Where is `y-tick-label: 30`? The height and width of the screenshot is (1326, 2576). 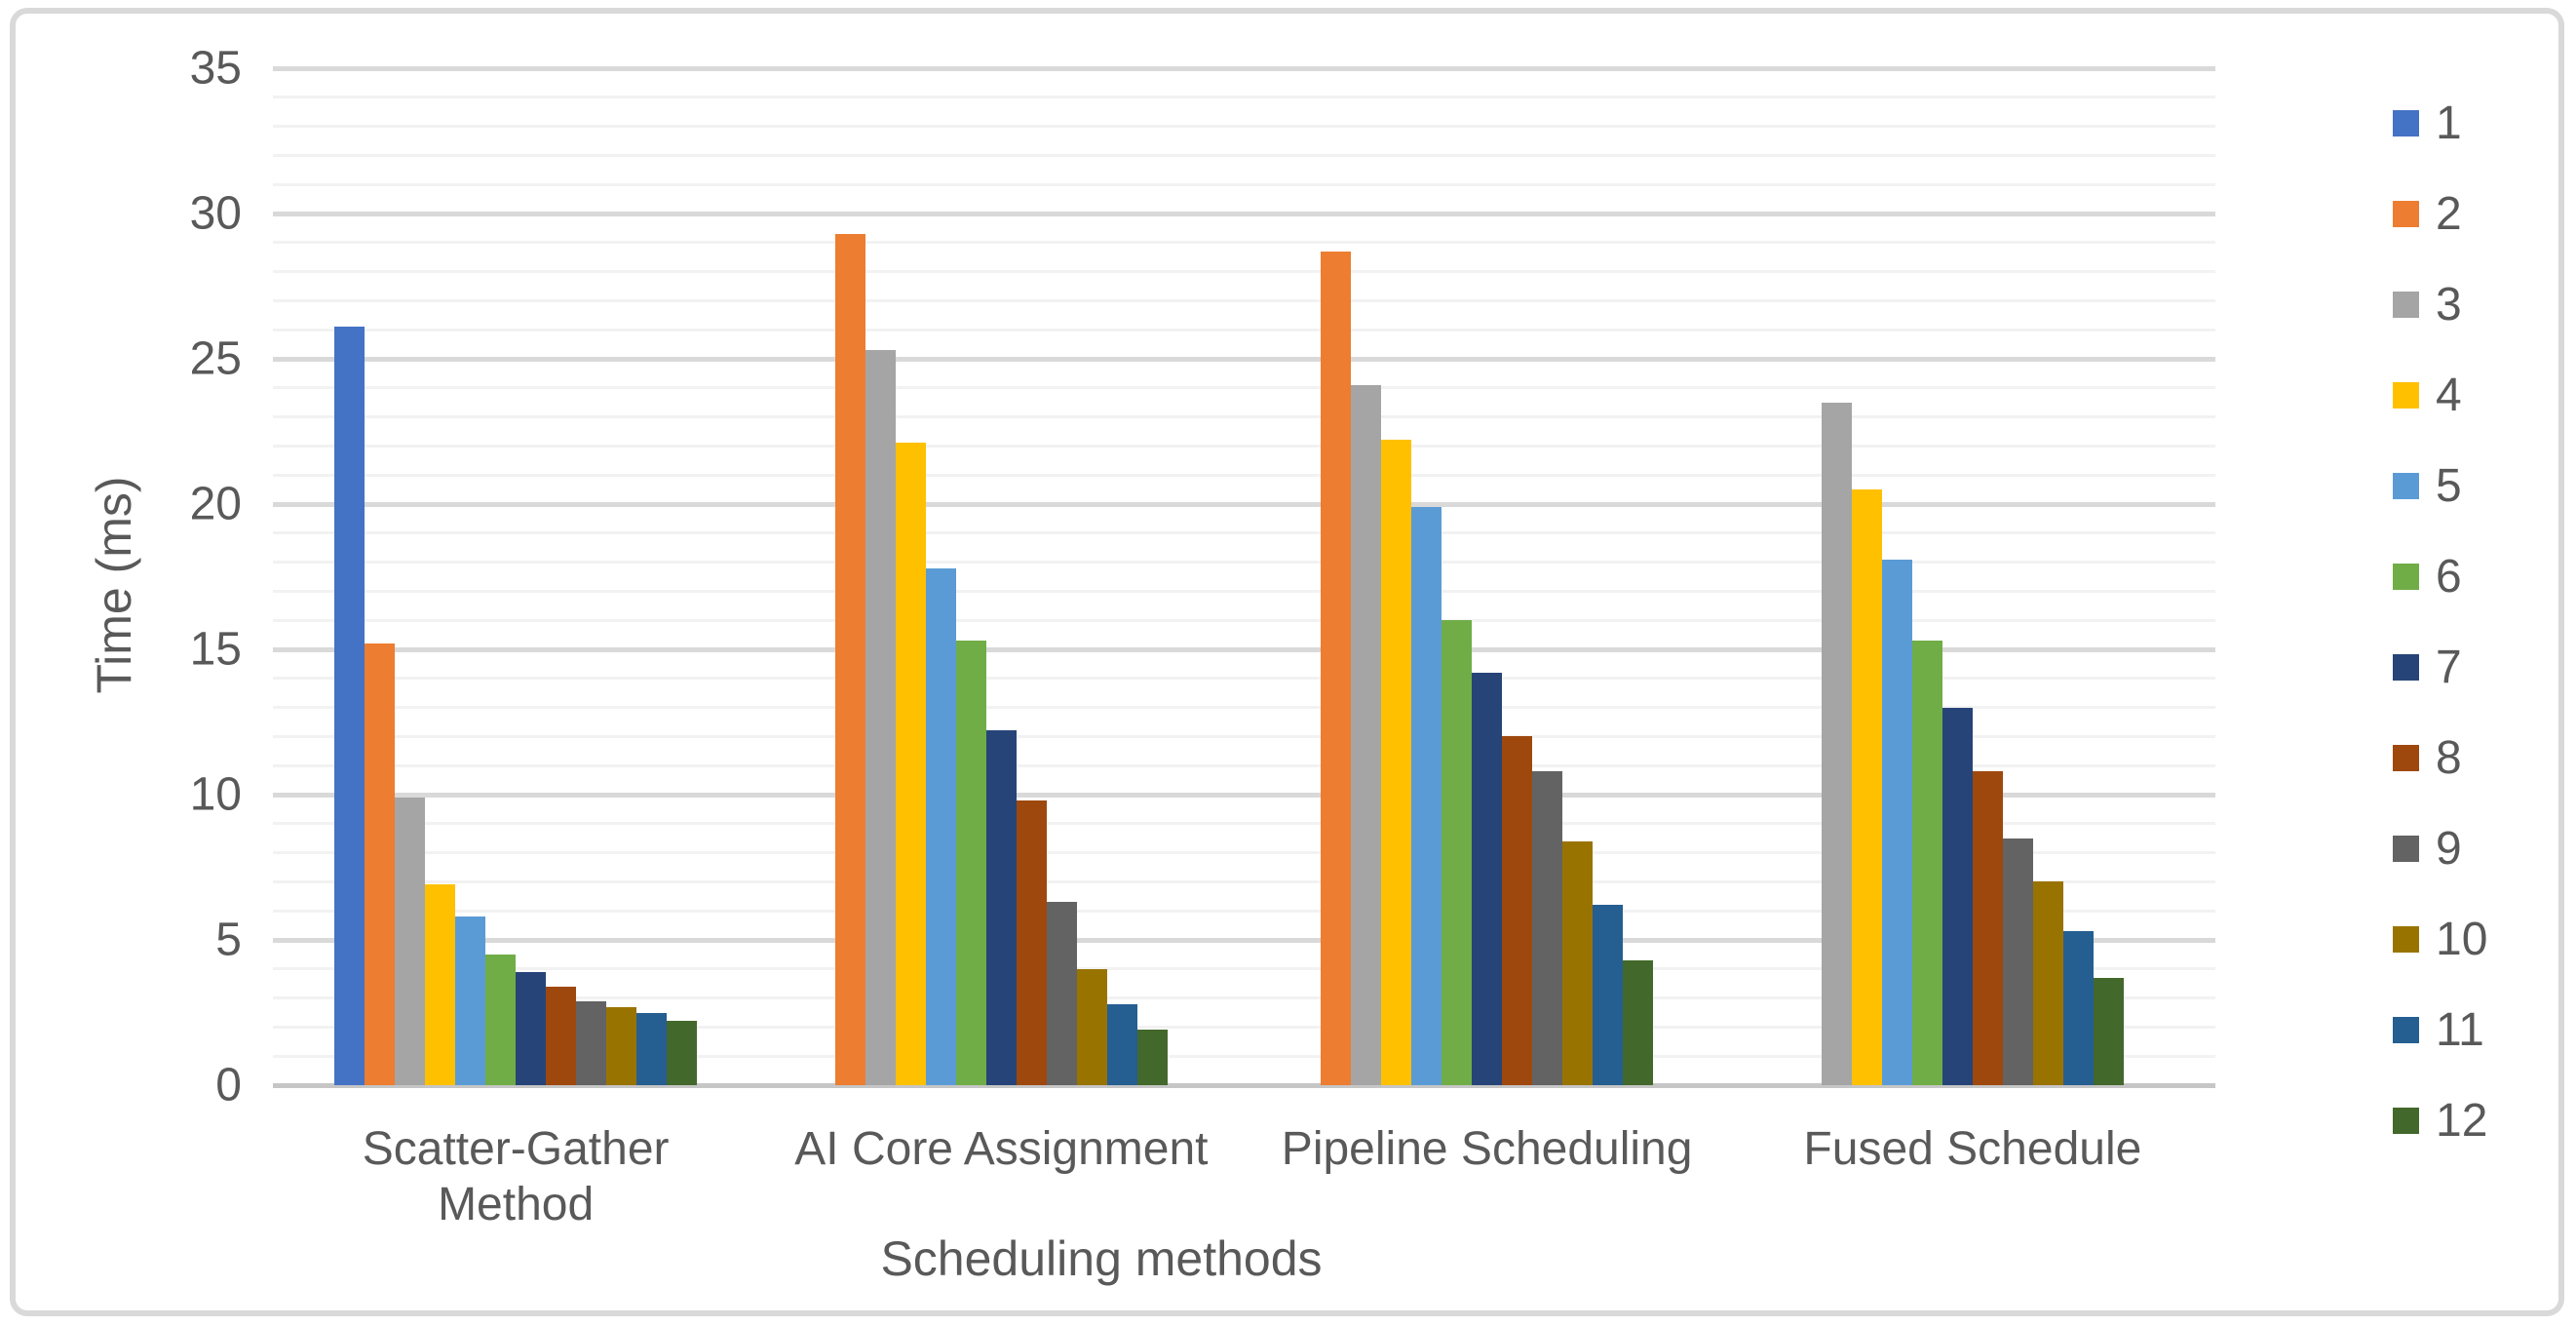 y-tick-label: 30 is located at coordinates (215, 213).